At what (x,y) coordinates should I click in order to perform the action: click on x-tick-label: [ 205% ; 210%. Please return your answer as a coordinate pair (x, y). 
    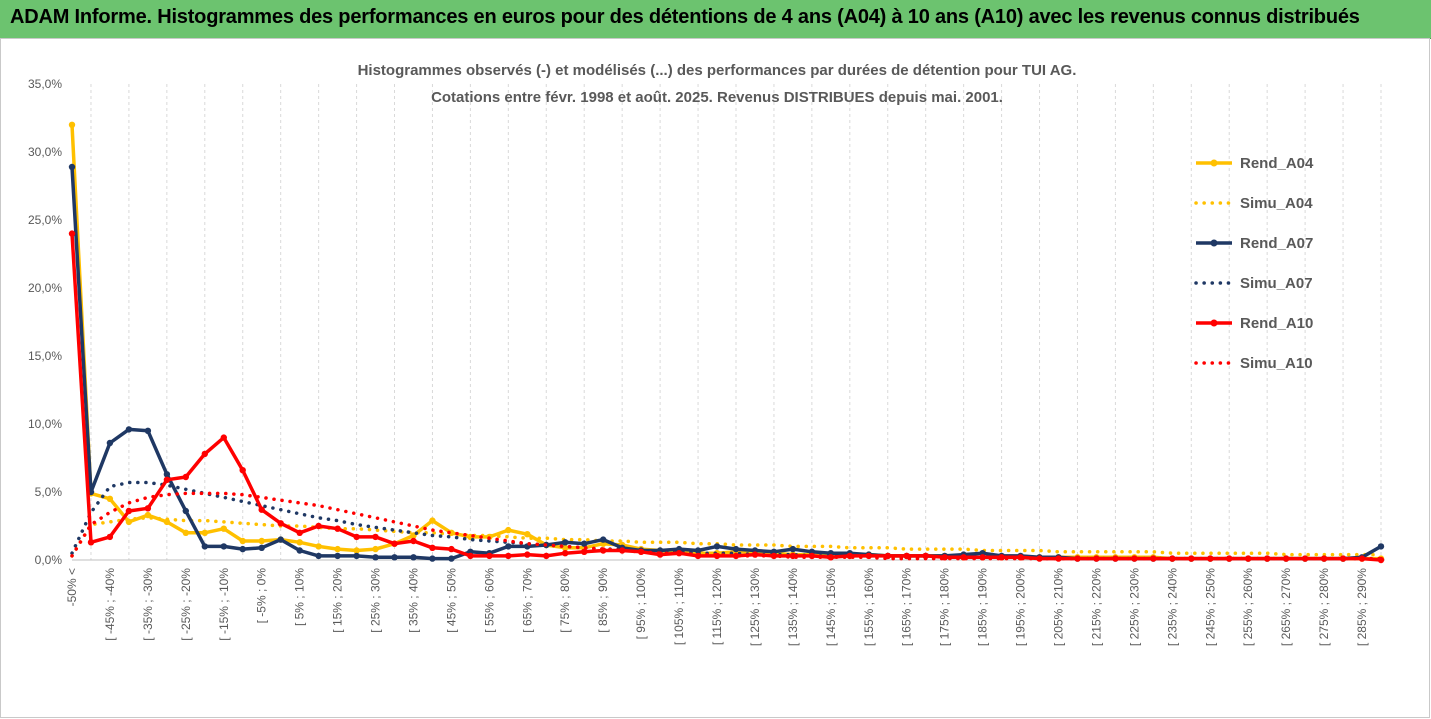
    Looking at the image, I should click on (1058, 607).